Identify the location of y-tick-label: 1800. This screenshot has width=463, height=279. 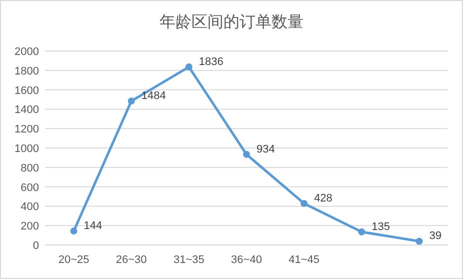
(26, 71).